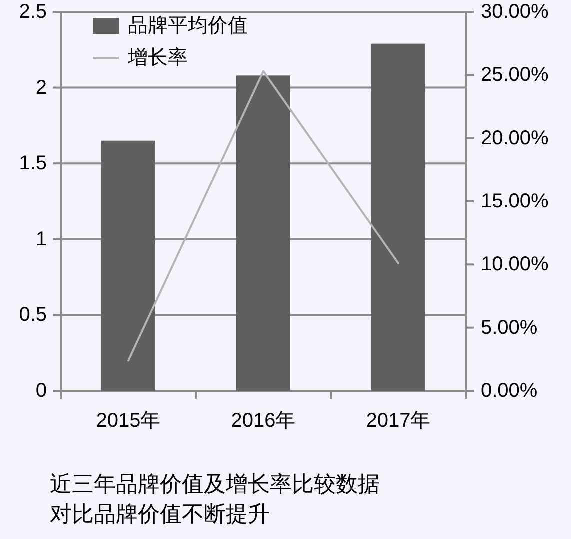 This screenshot has width=571, height=539. I want to click on x-tick-label: 2016年, so click(263, 421).